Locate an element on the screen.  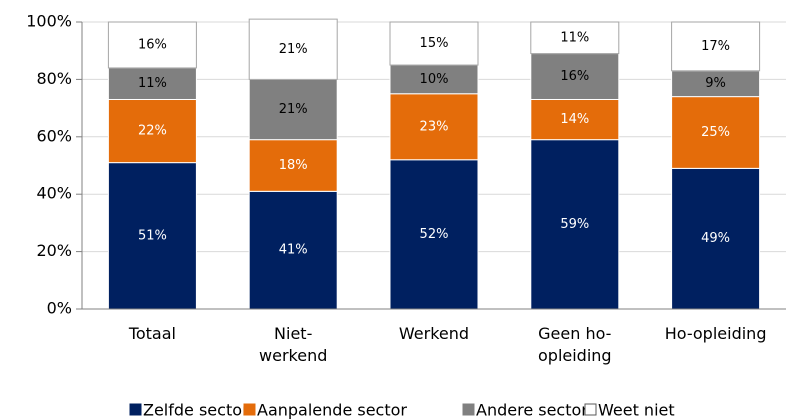
data-label: 9% is located at coordinates (715, 83).